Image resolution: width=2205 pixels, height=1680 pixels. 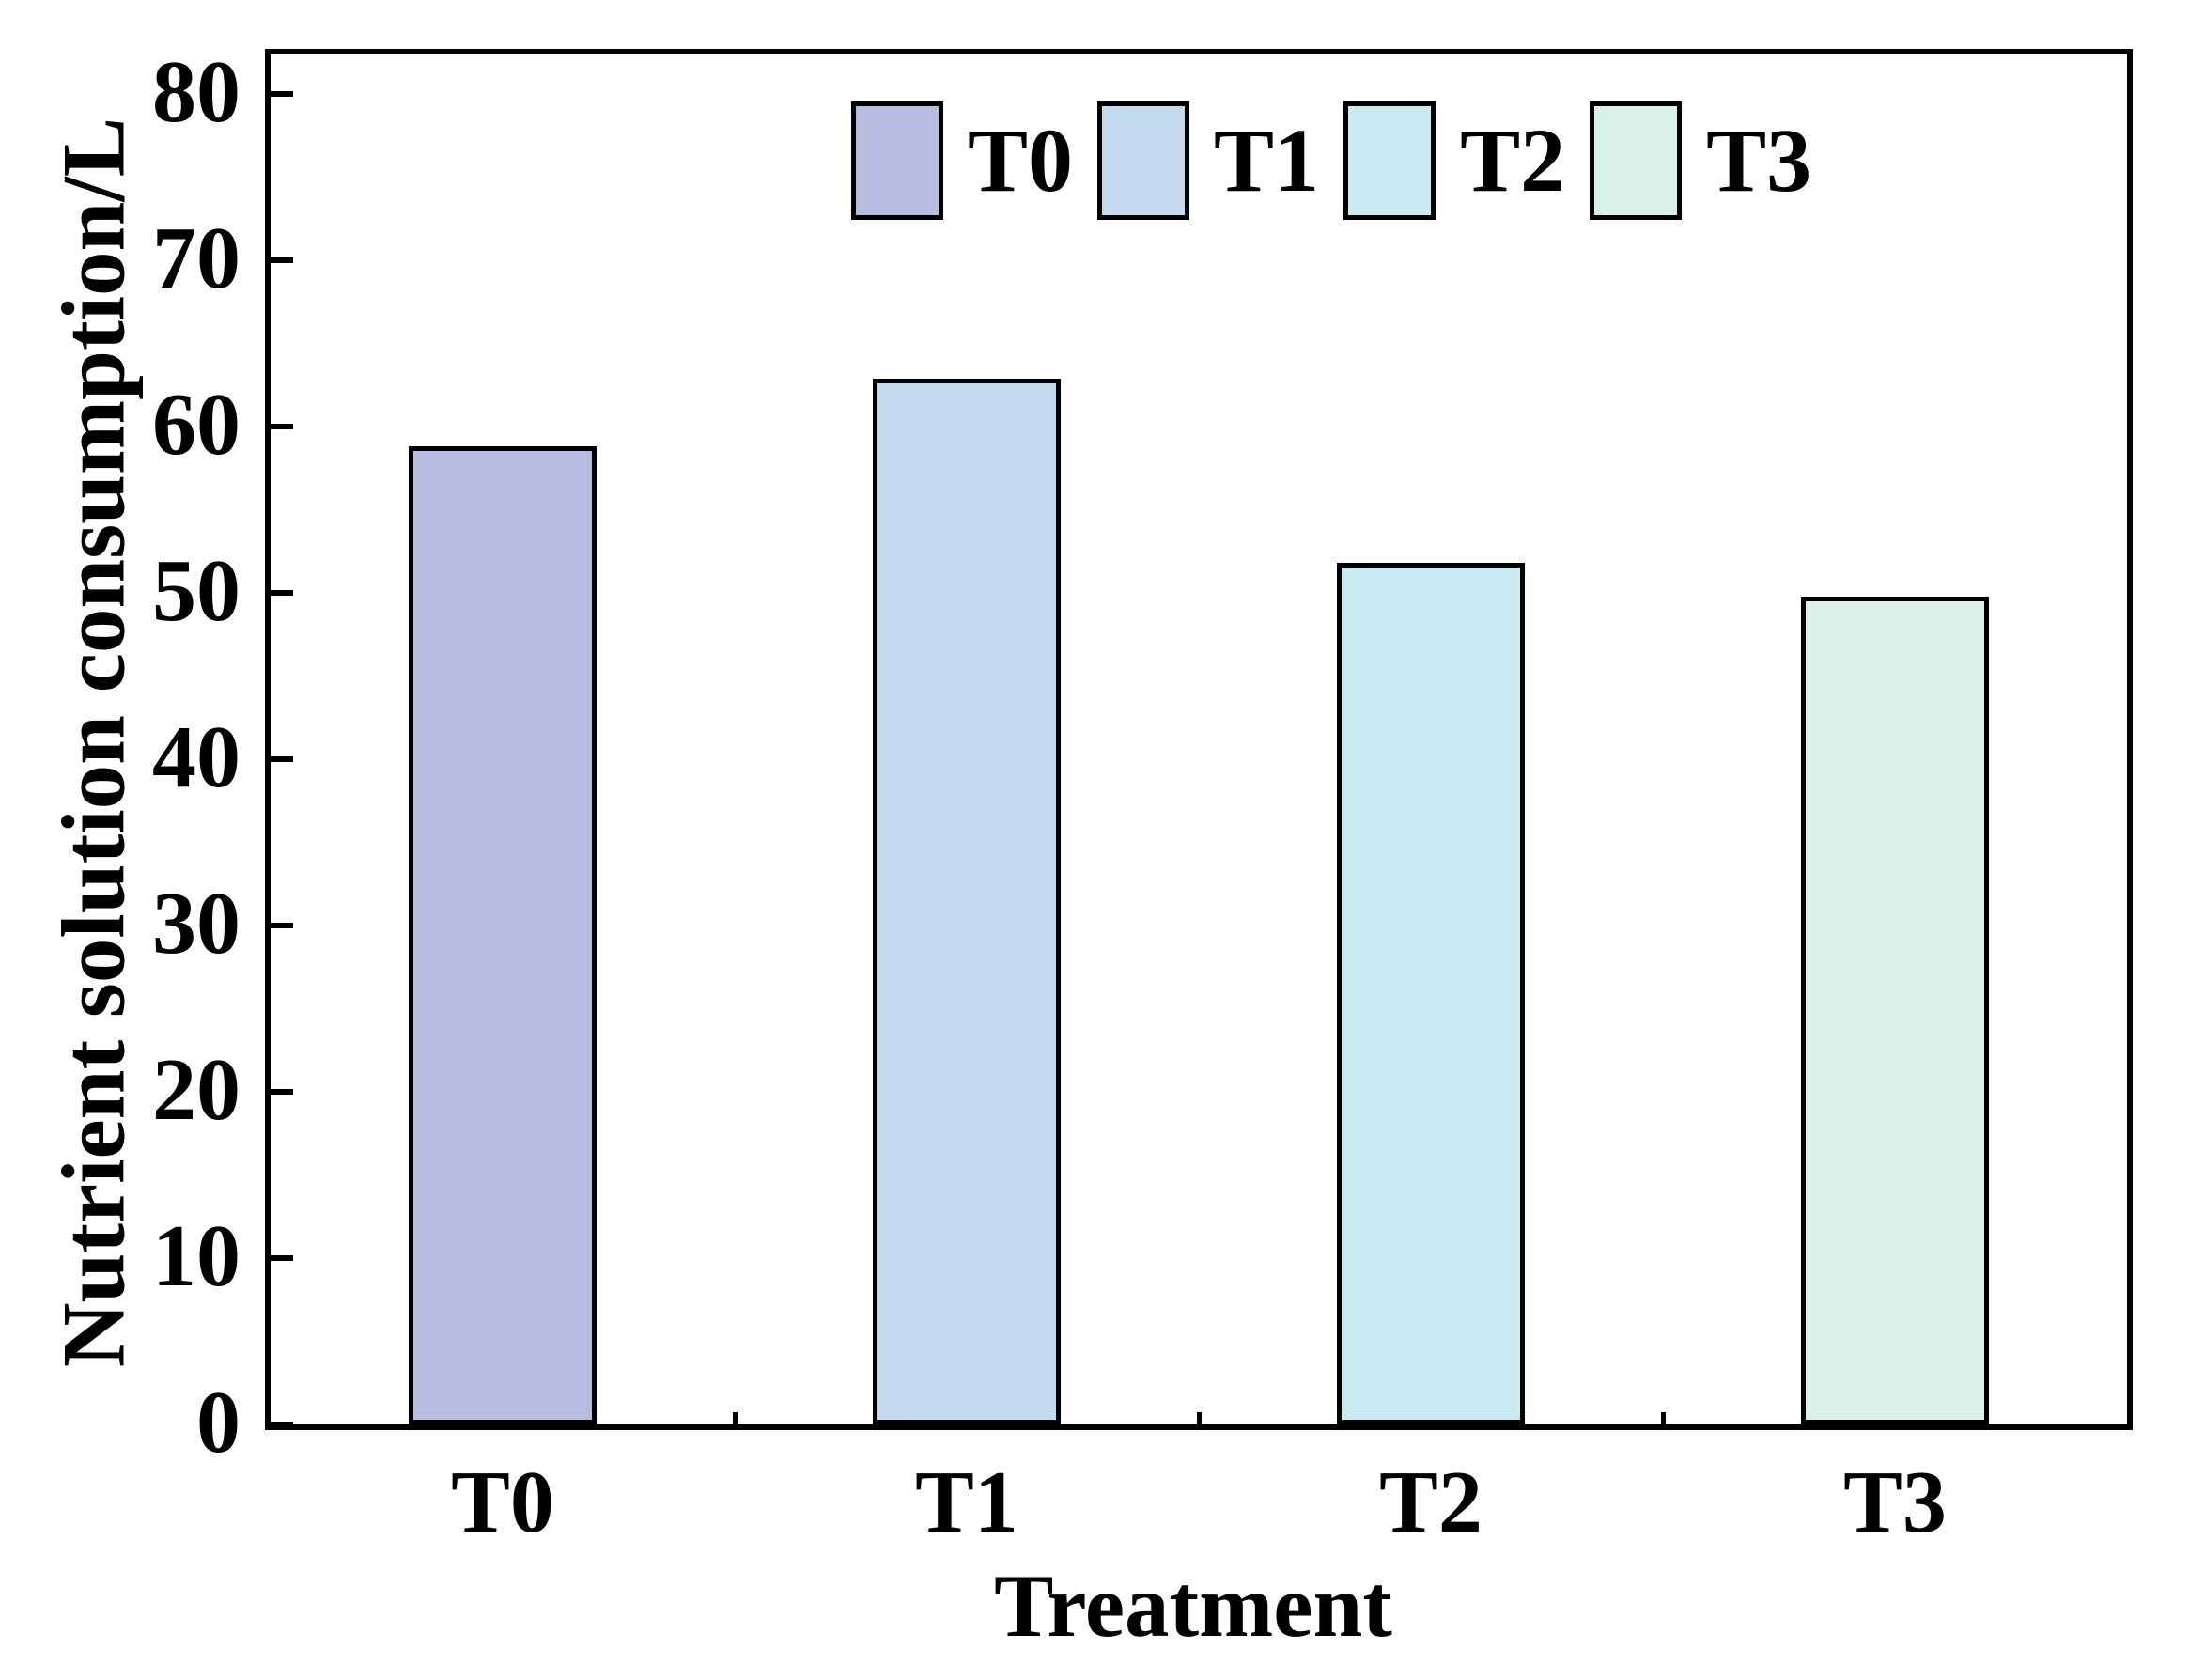 I want to click on x-tick-label-T1: T1, so click(x=966, y=1502).